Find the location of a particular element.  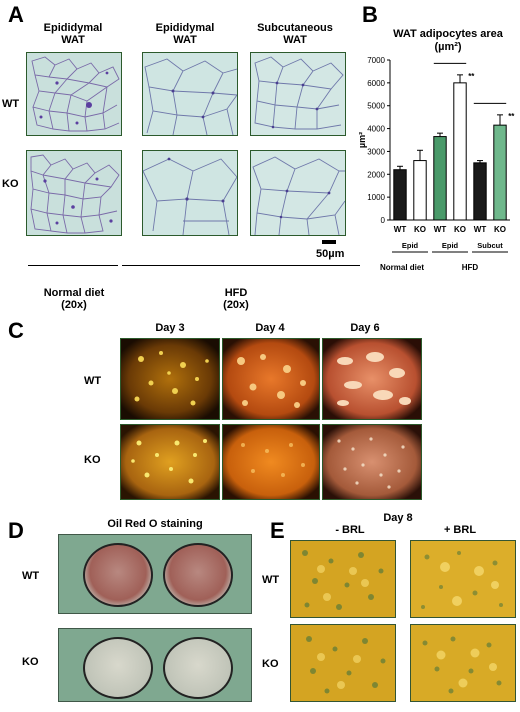

histology-wt-hfd-epid is located at coordinates (190, 94).